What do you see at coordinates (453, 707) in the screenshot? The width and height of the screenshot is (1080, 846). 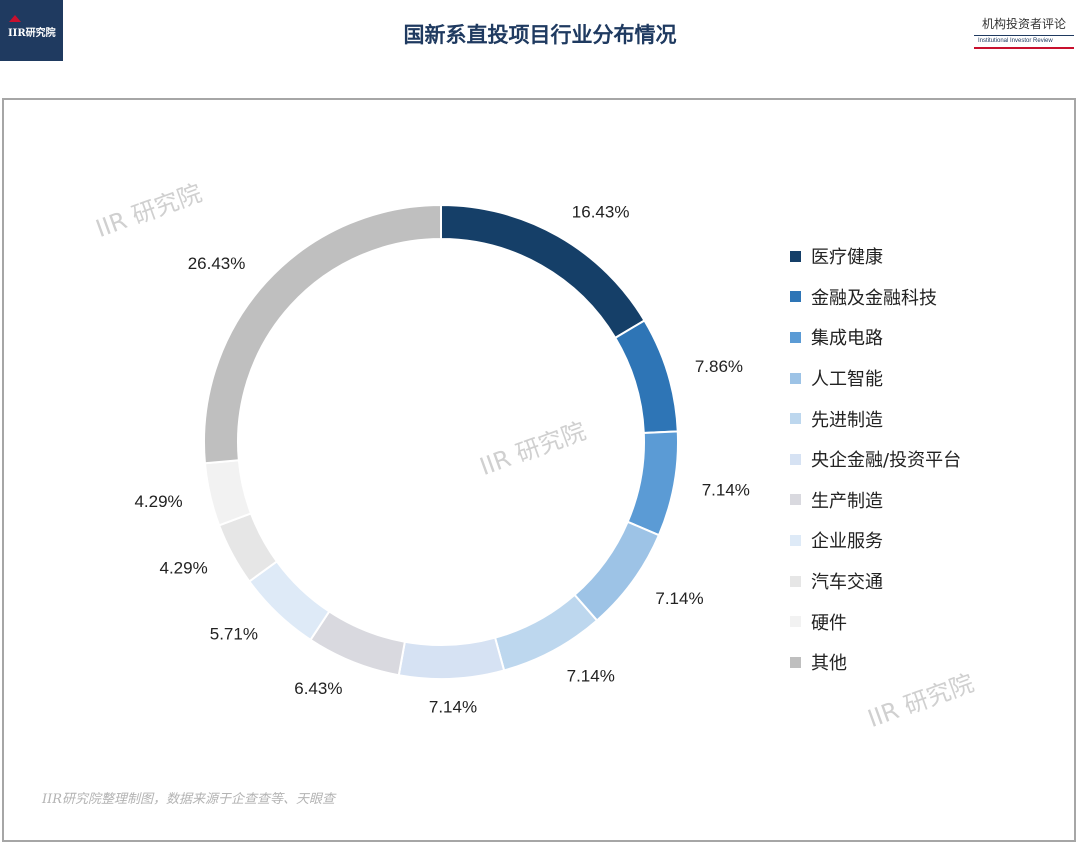 I see `data-label-5: 7.14%` at bounding box center [453, 707].